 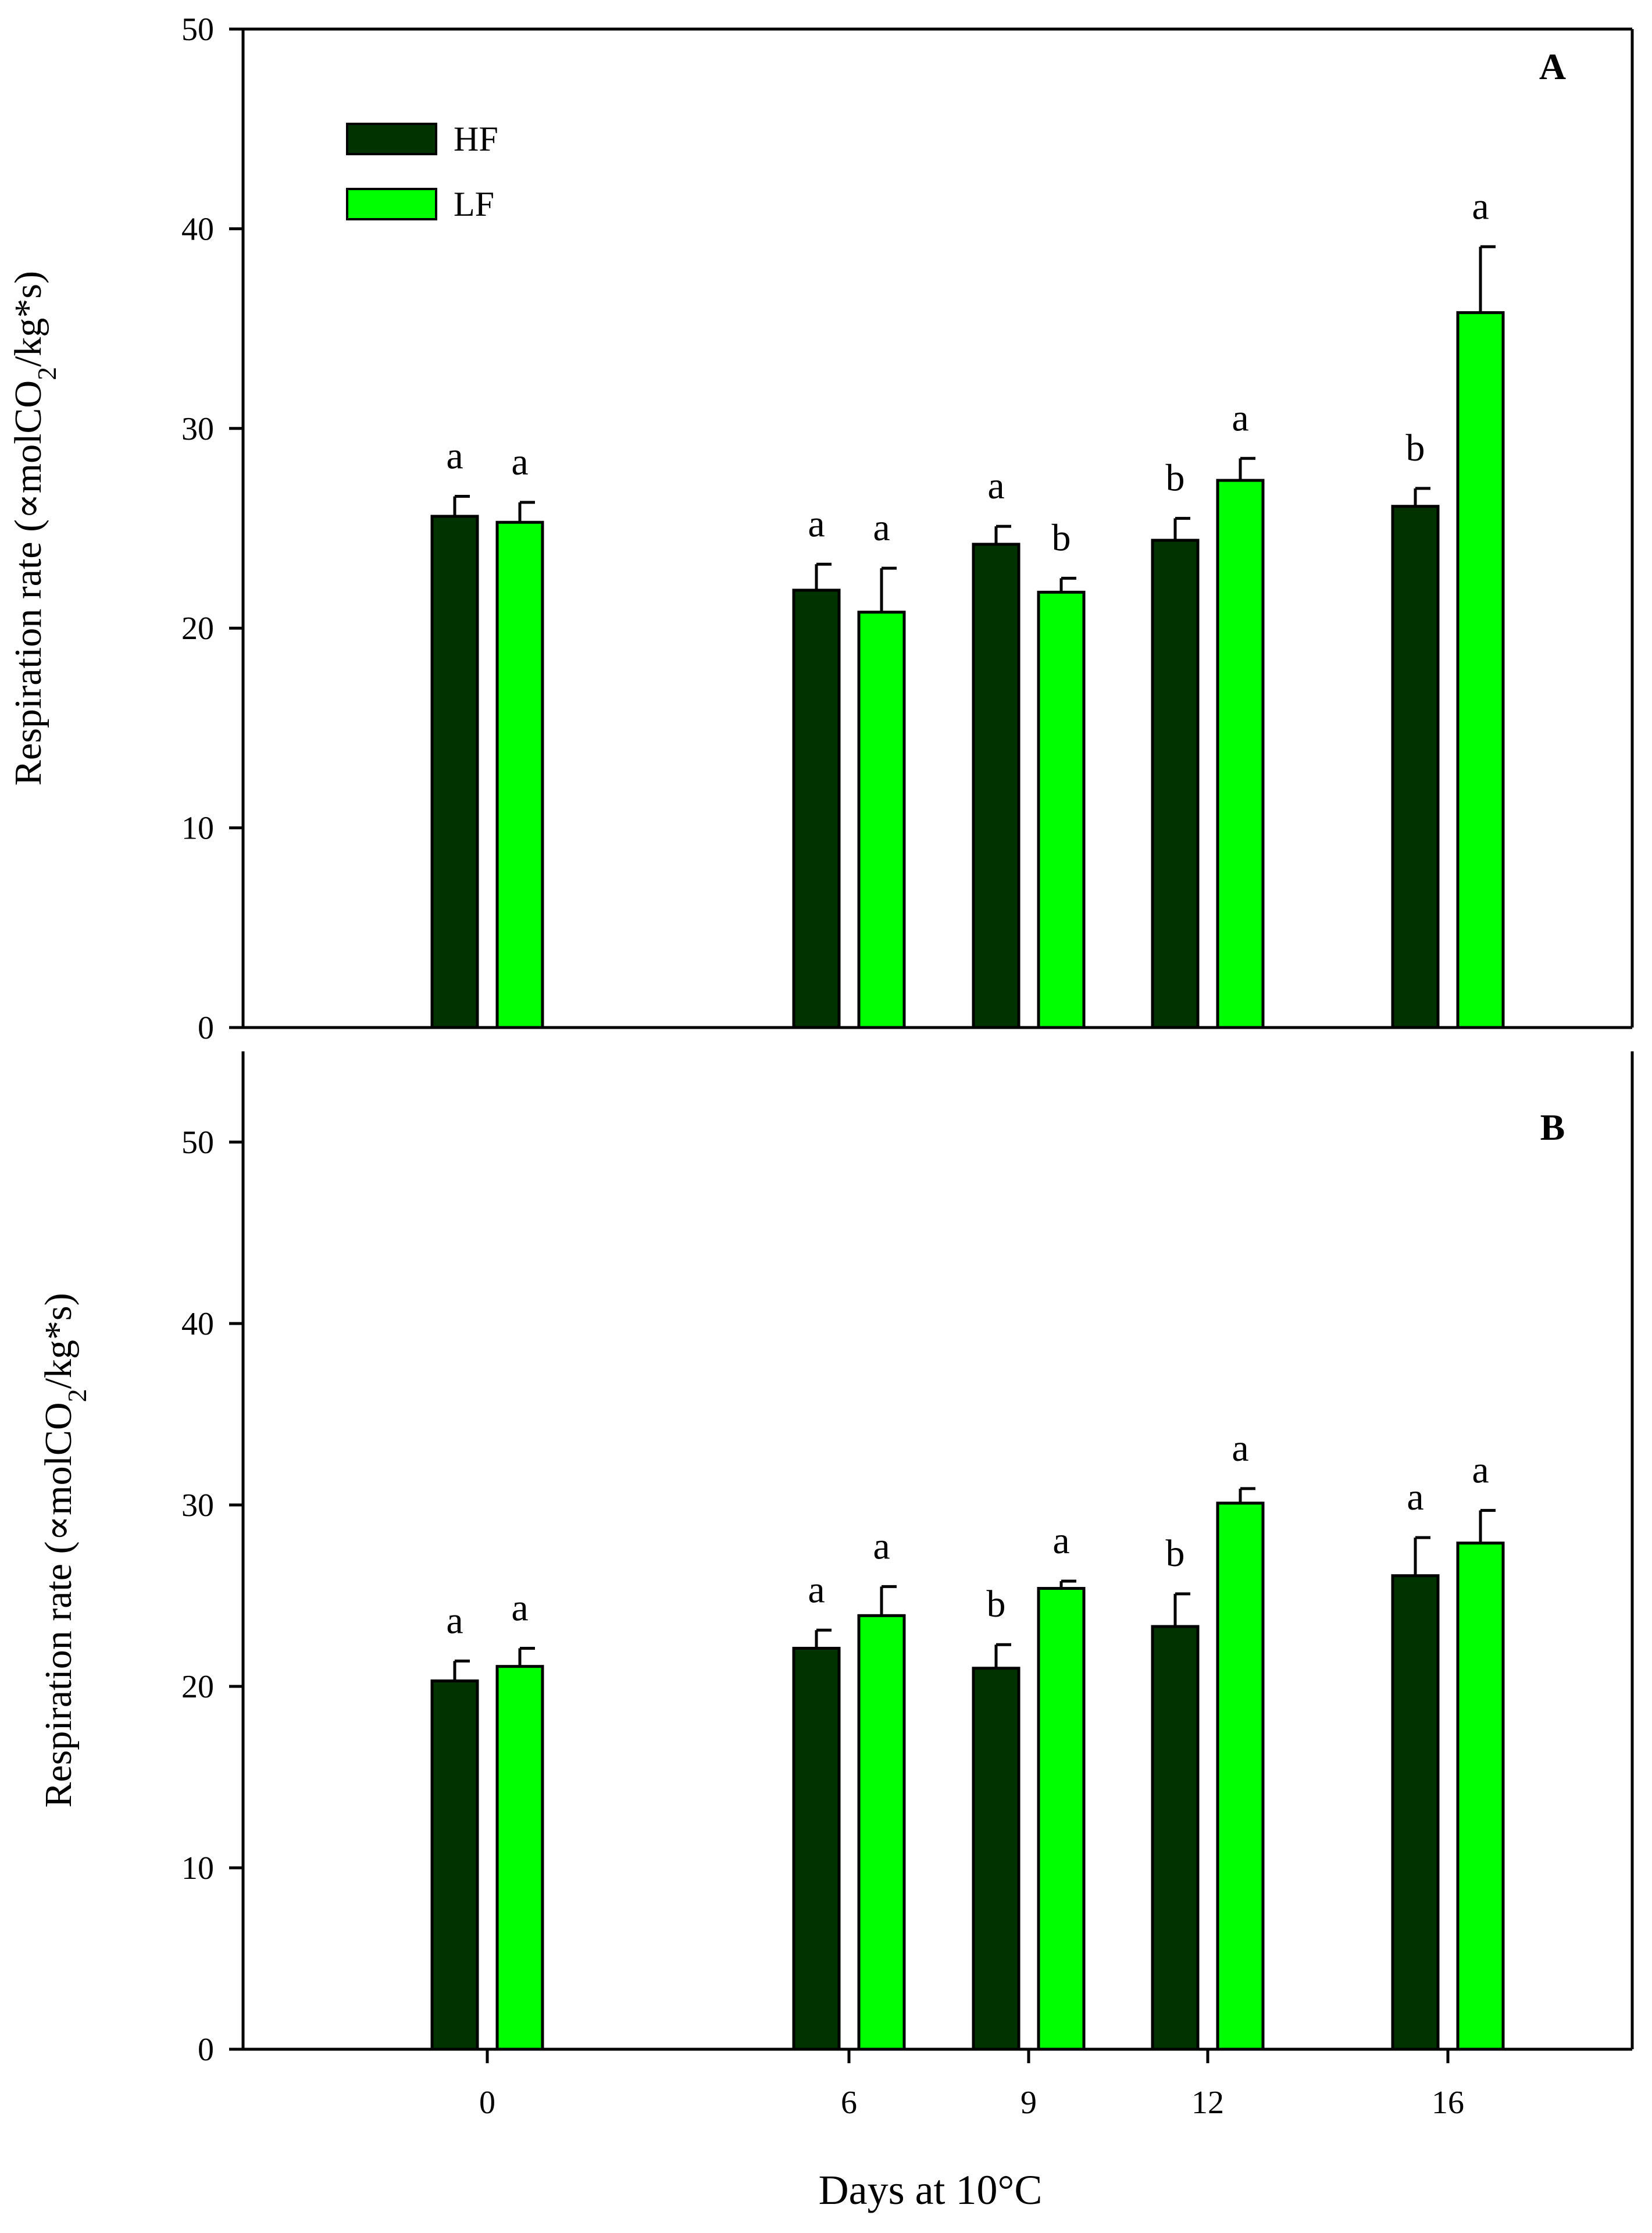 I want to click on legend-swatch-lf, so click(x=391, y=204).